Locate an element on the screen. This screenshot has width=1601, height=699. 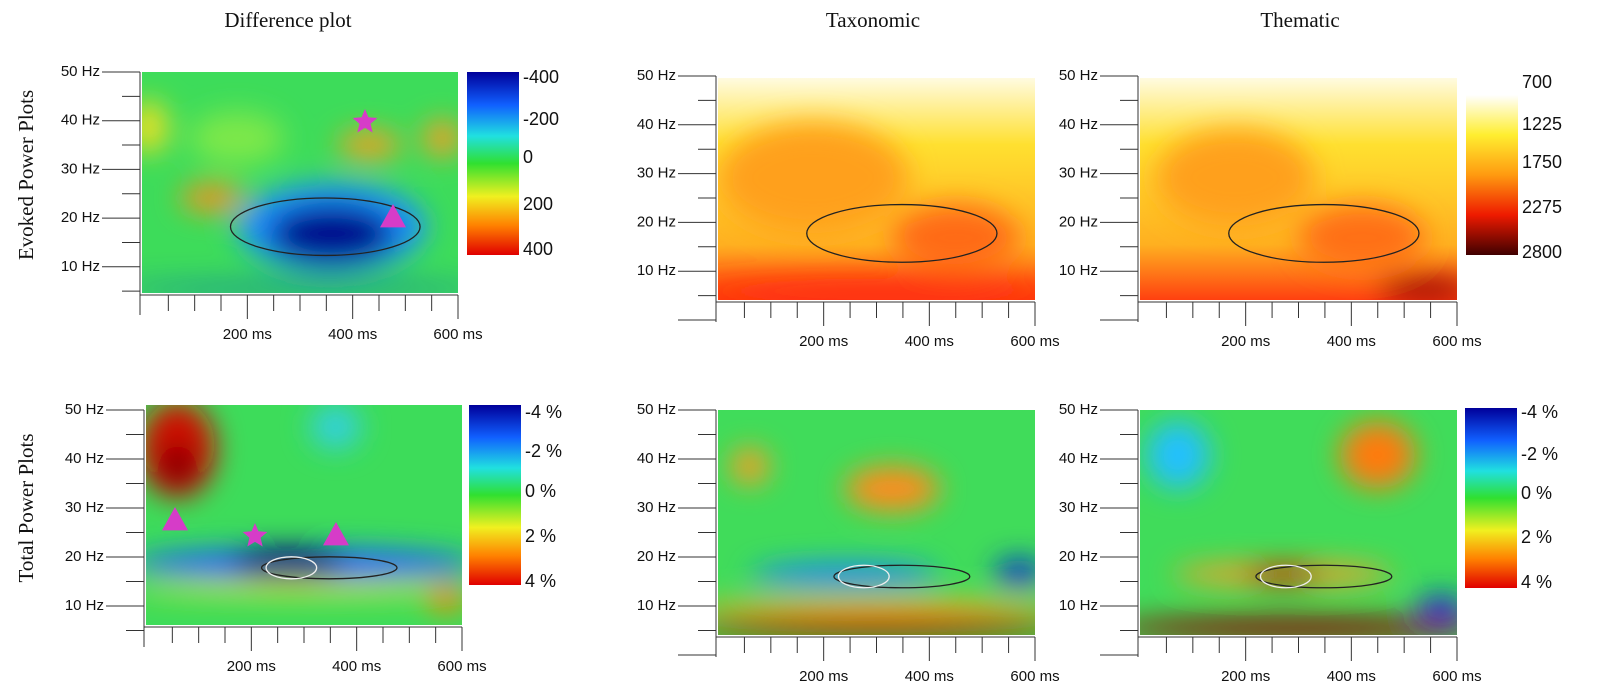
colorbar-label: 0 is located at coordinates (528, 157).